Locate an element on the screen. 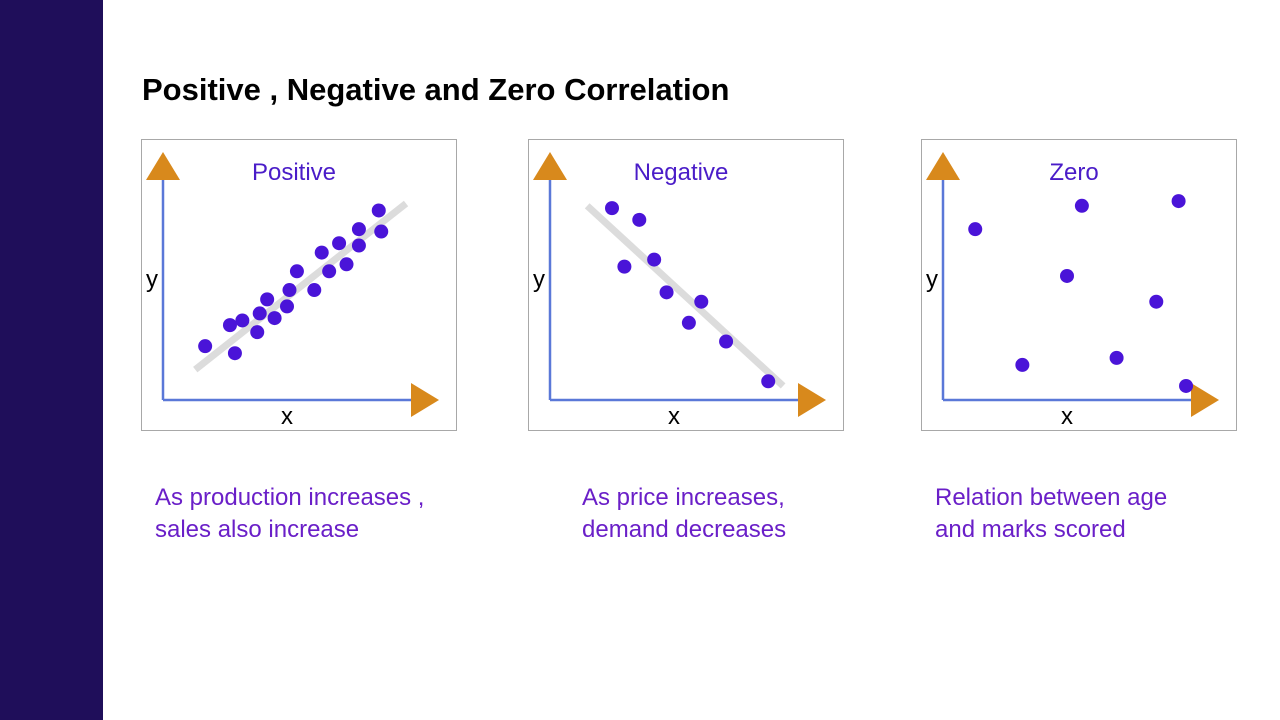  chart-zero: Zero x y is located at coordinates (1079, 285).